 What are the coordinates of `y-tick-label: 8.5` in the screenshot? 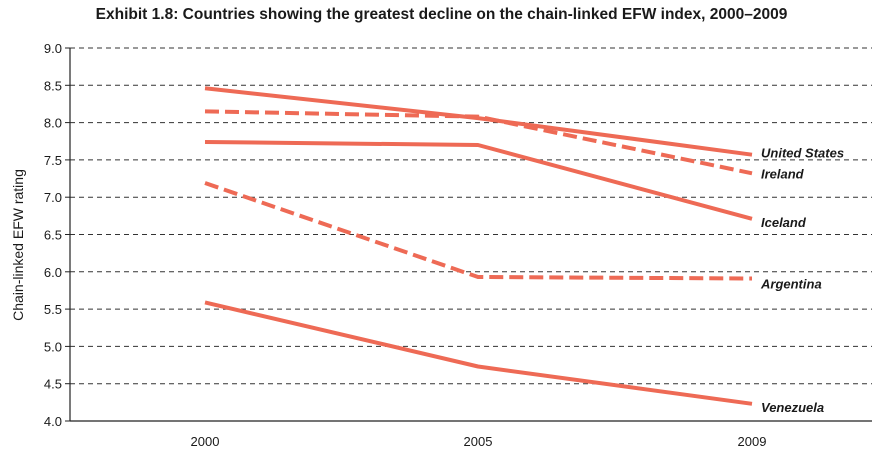 It's located at (53, 85).